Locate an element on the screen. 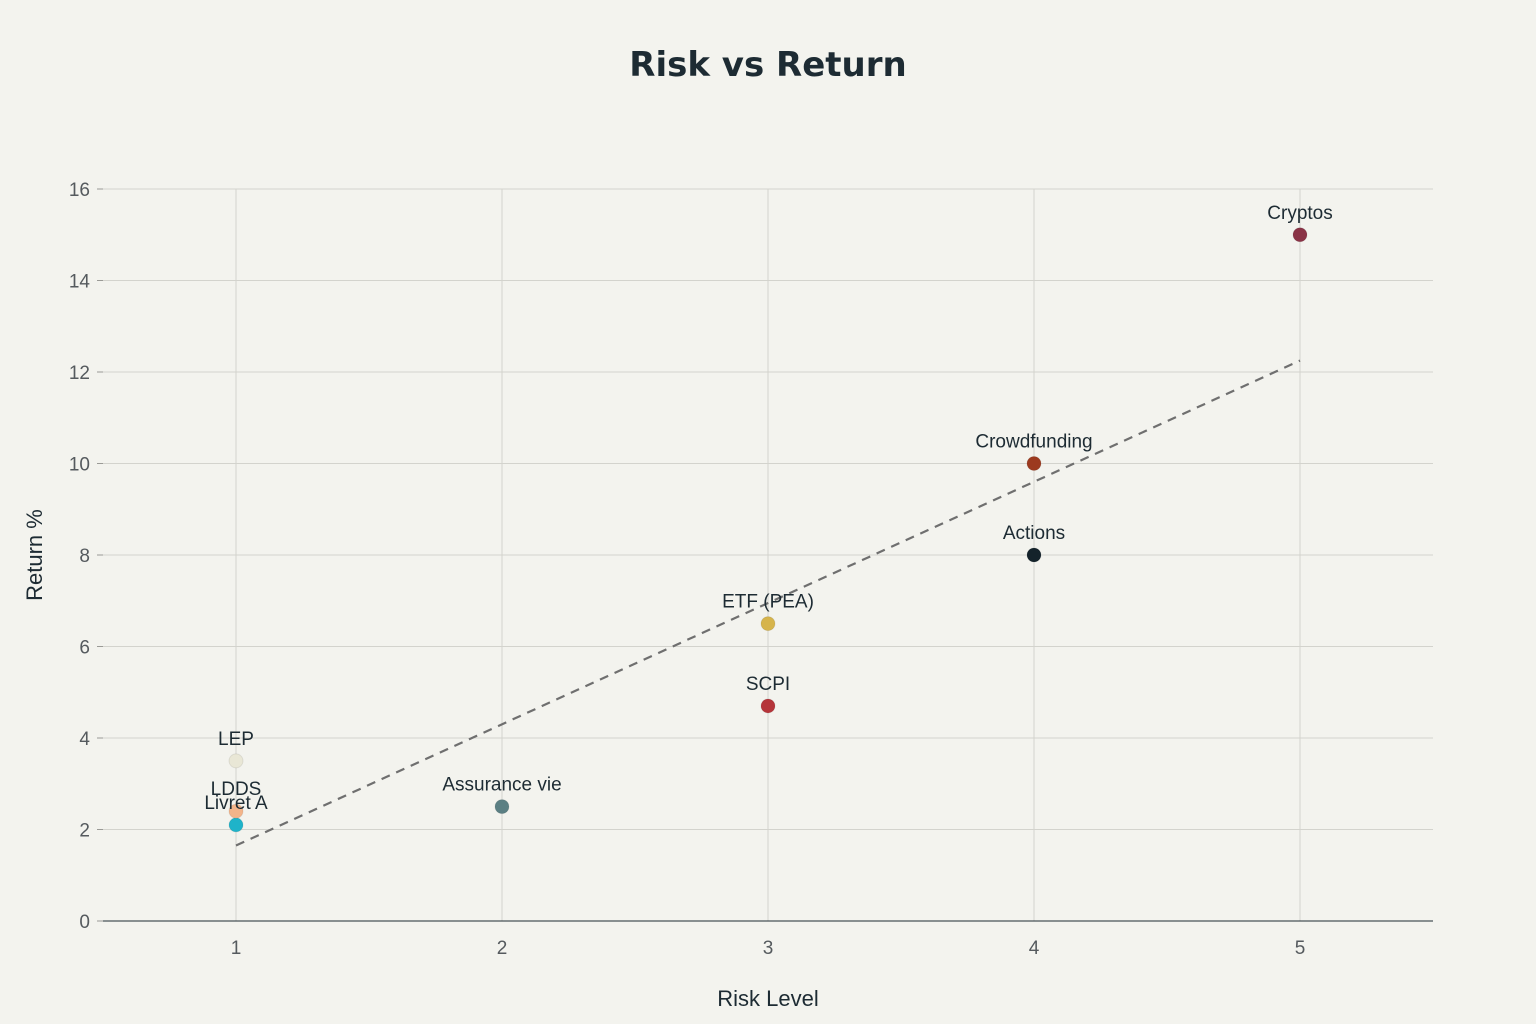  chart-title: Risk vs Return is located at coordinates (767, 65).